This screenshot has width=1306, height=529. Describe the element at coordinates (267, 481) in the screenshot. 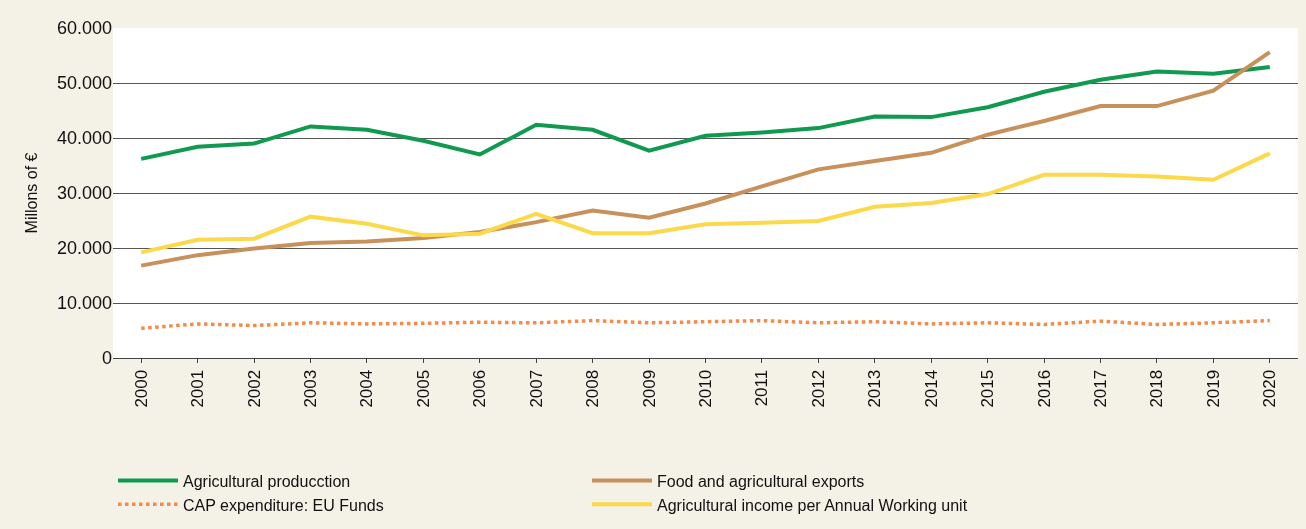

I see `legend-label: Agricultural producction` at that location.